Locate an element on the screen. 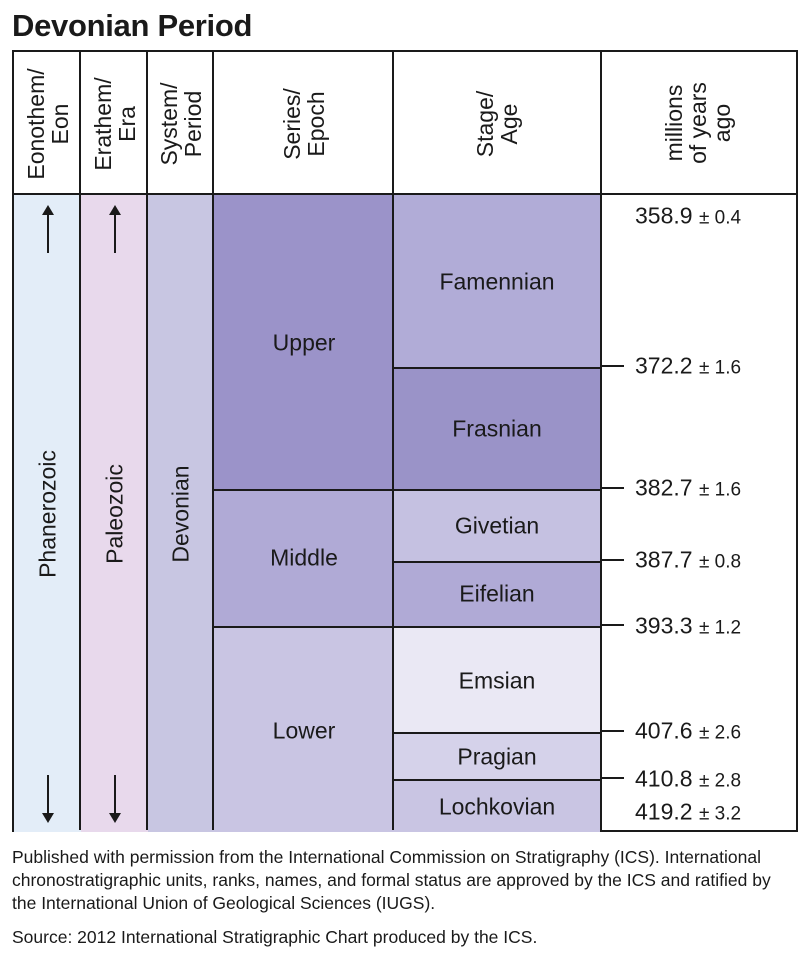 The image size is (807, 954). stage-emsian: Emsian is located at coordinates (497, 680).